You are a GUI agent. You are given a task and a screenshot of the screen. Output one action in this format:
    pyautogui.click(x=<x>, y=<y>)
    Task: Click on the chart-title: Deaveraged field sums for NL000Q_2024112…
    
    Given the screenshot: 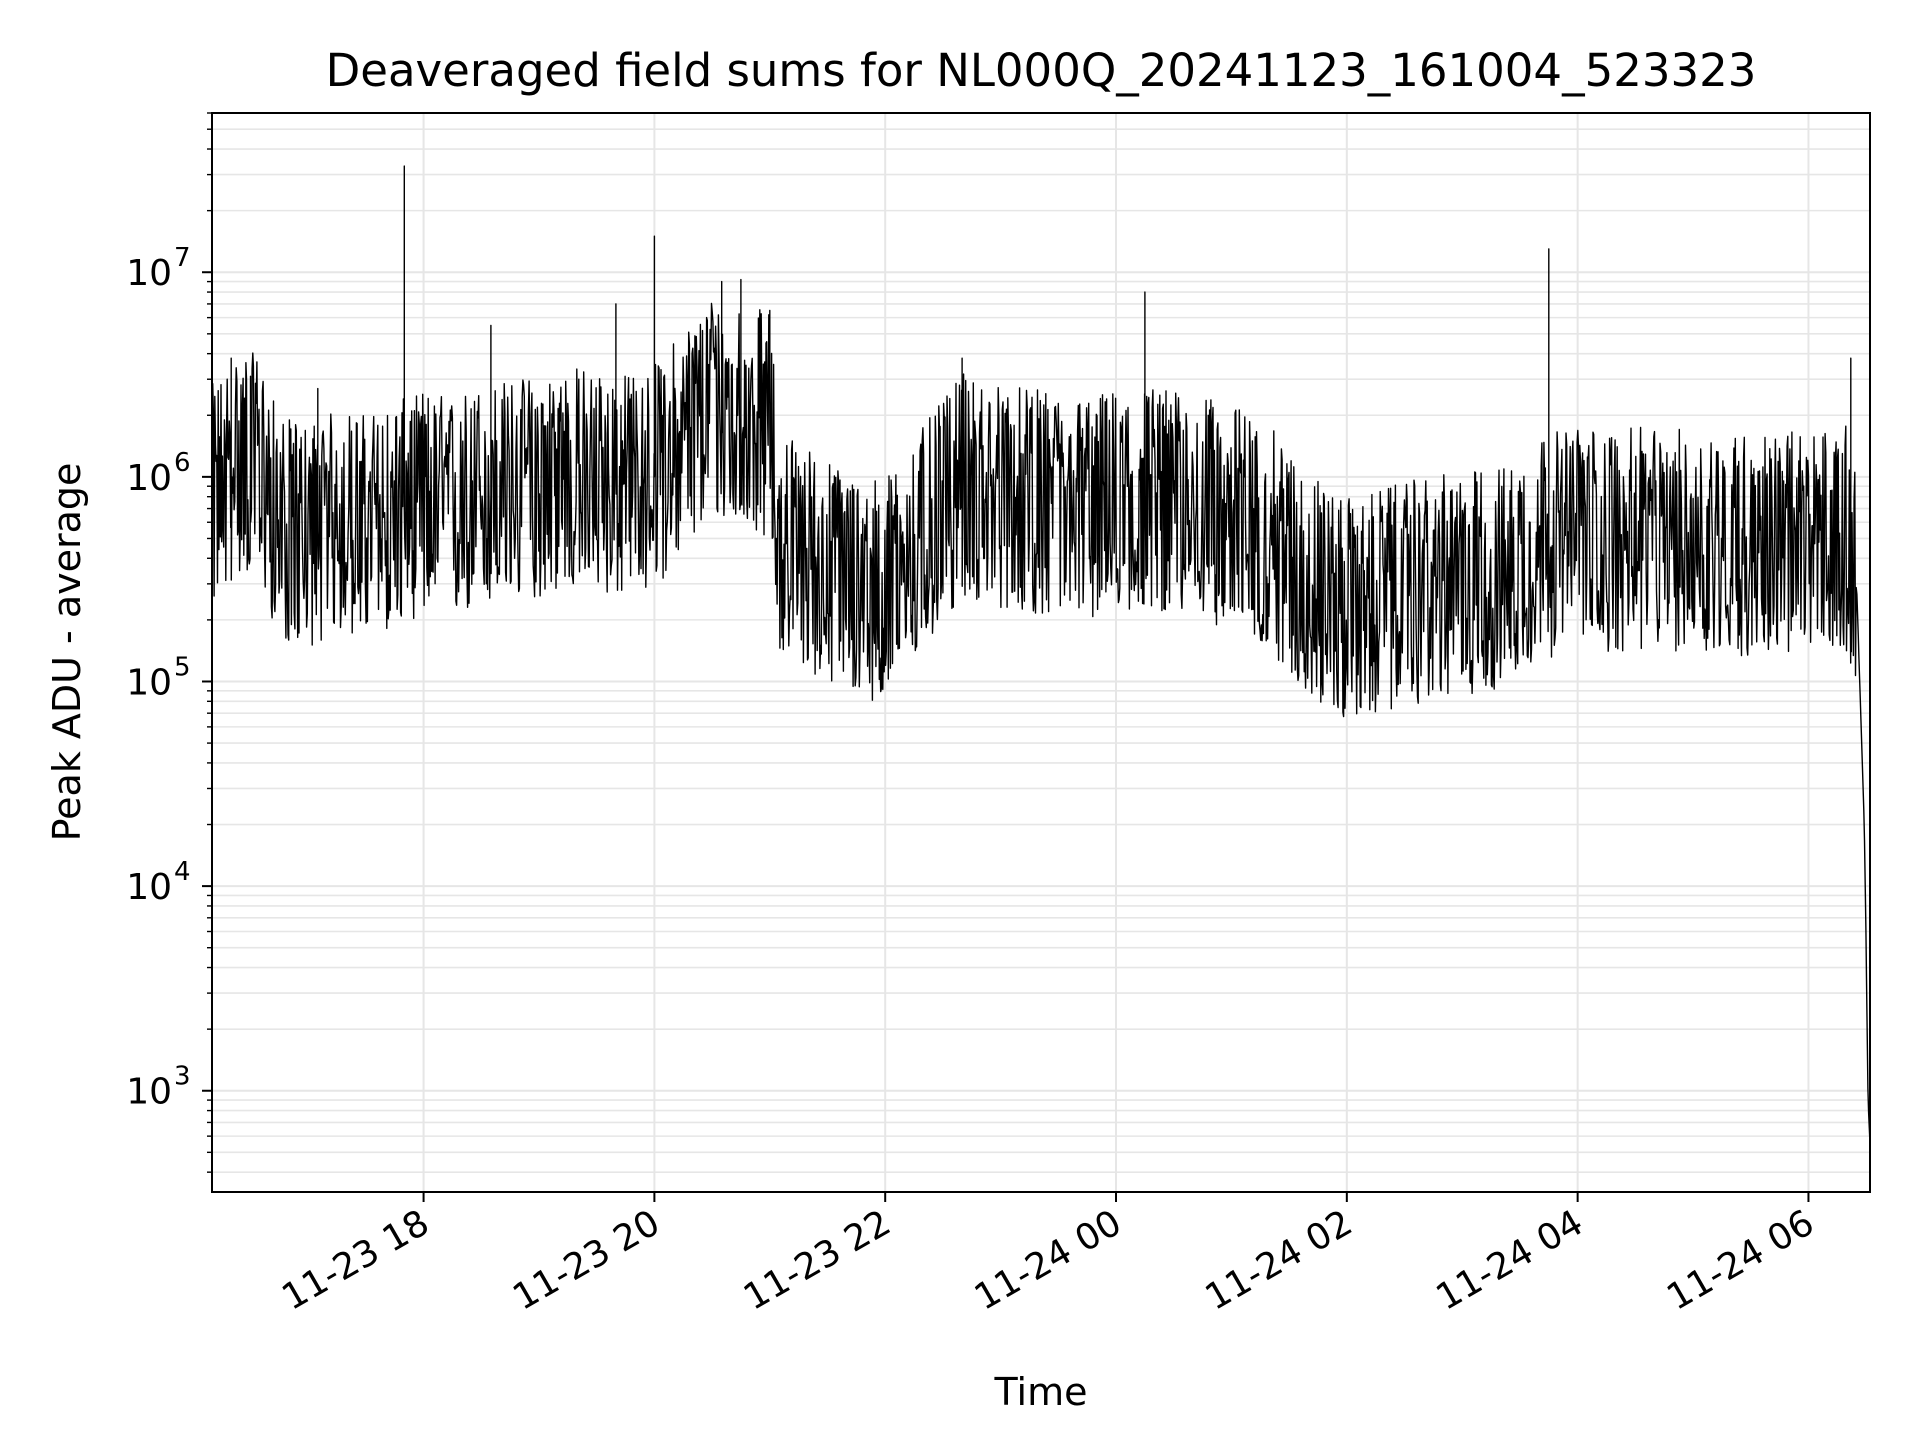 What is the action you would take?
    pyautogui.click(x=1041, y=70)
    